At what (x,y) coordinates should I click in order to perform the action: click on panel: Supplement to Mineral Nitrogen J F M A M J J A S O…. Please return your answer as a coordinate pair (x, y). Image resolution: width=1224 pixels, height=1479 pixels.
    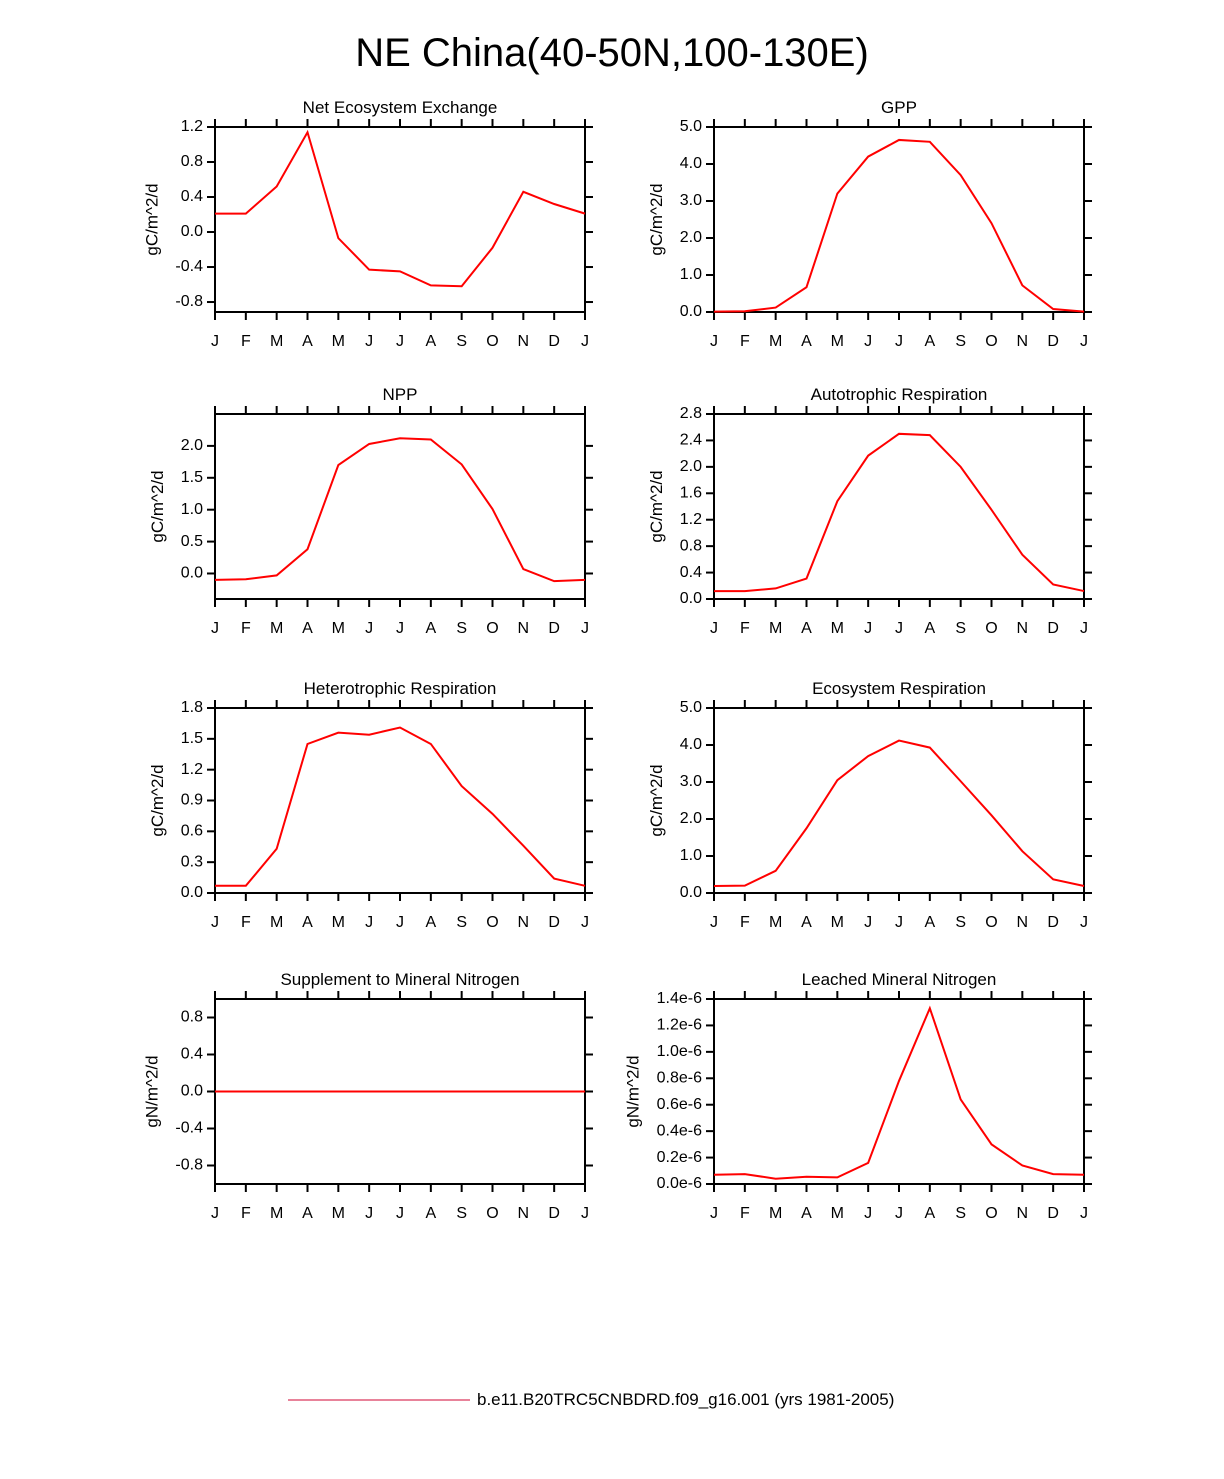
    Looking at the image, I should click on (367, 1096).